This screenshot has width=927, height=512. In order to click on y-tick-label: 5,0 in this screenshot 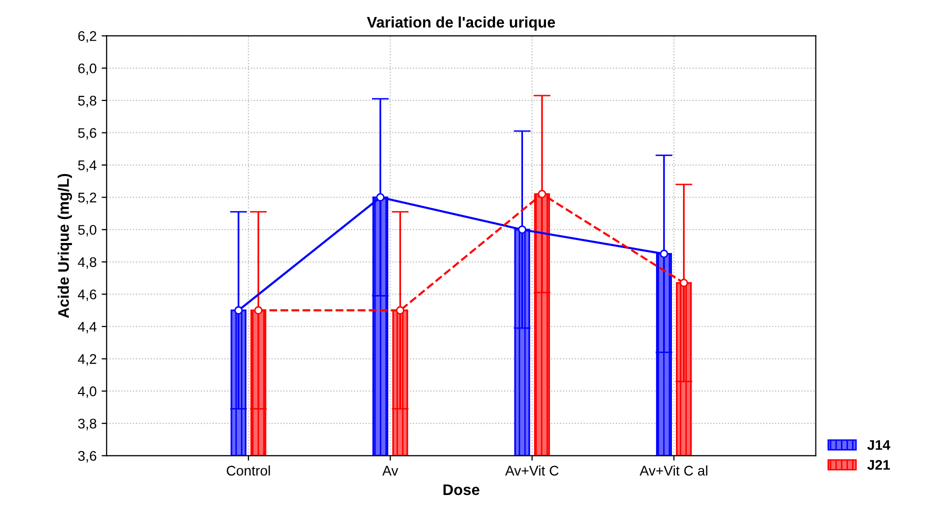, I will do `click(87, 230)`.